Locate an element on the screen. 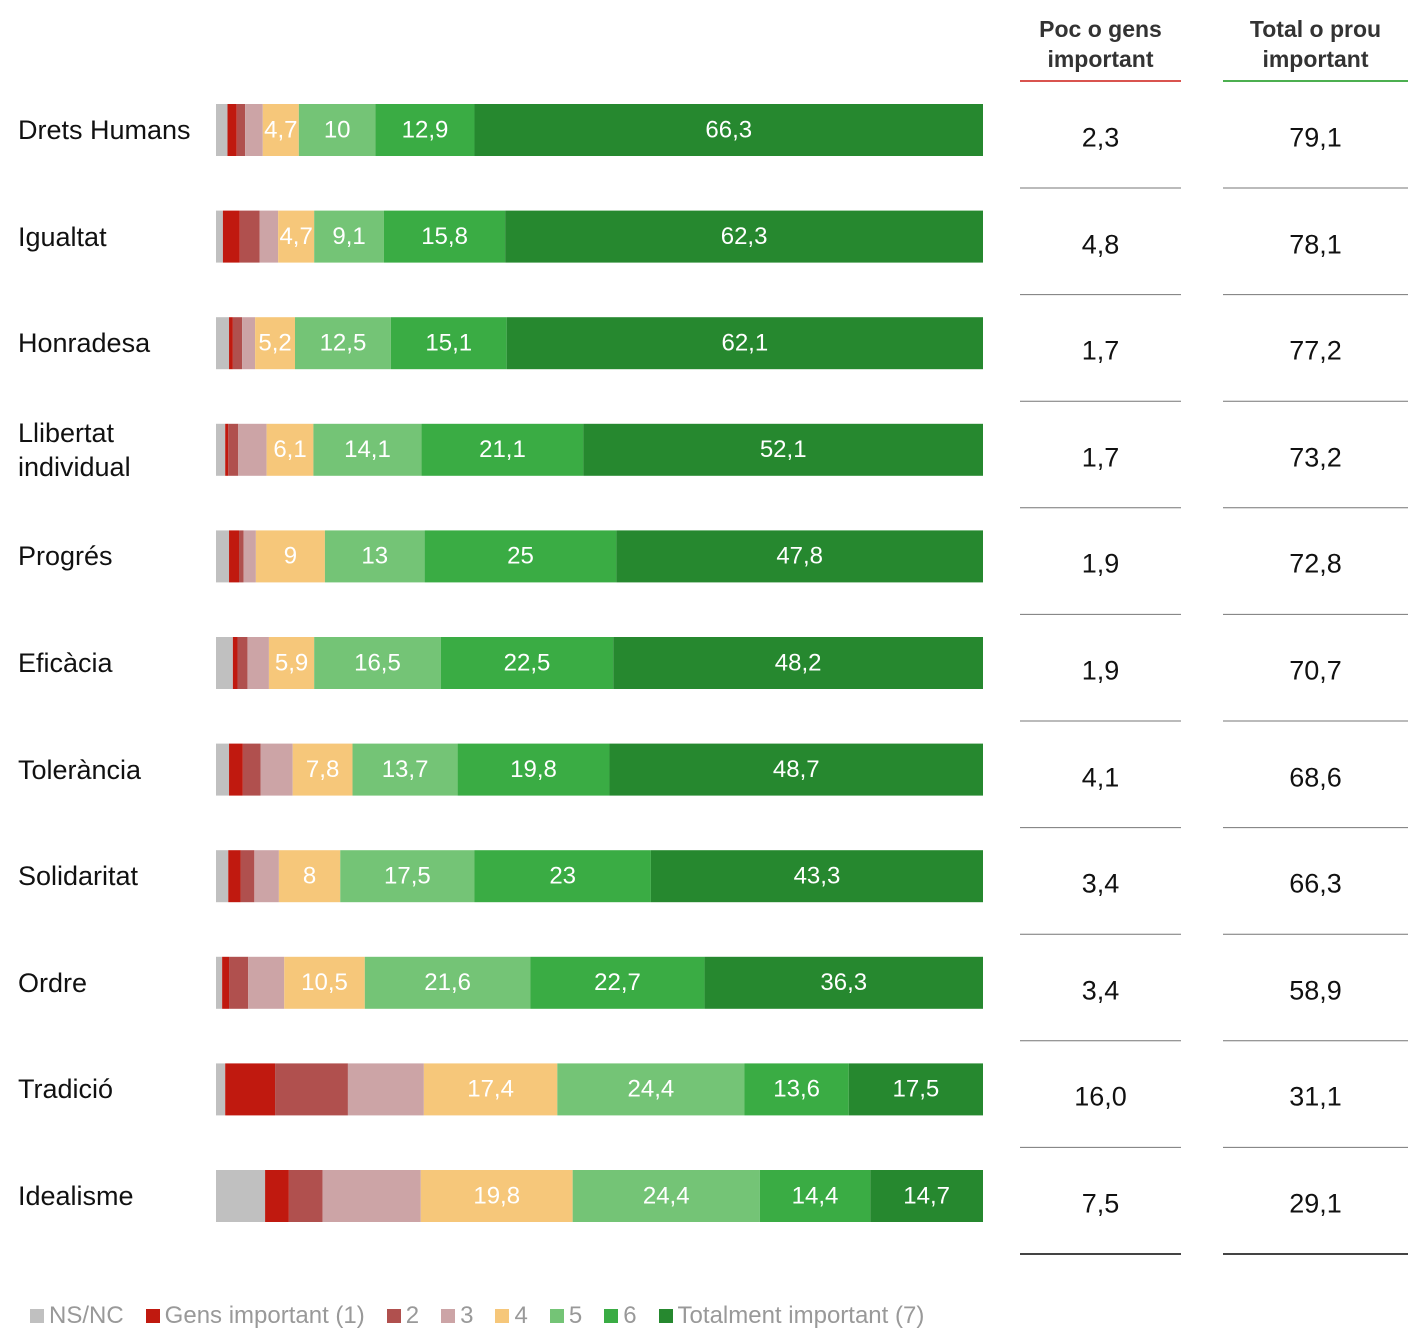 This screenshot has height=1328, width=1408. data-label: 13 is located at coordinates (374, 556).